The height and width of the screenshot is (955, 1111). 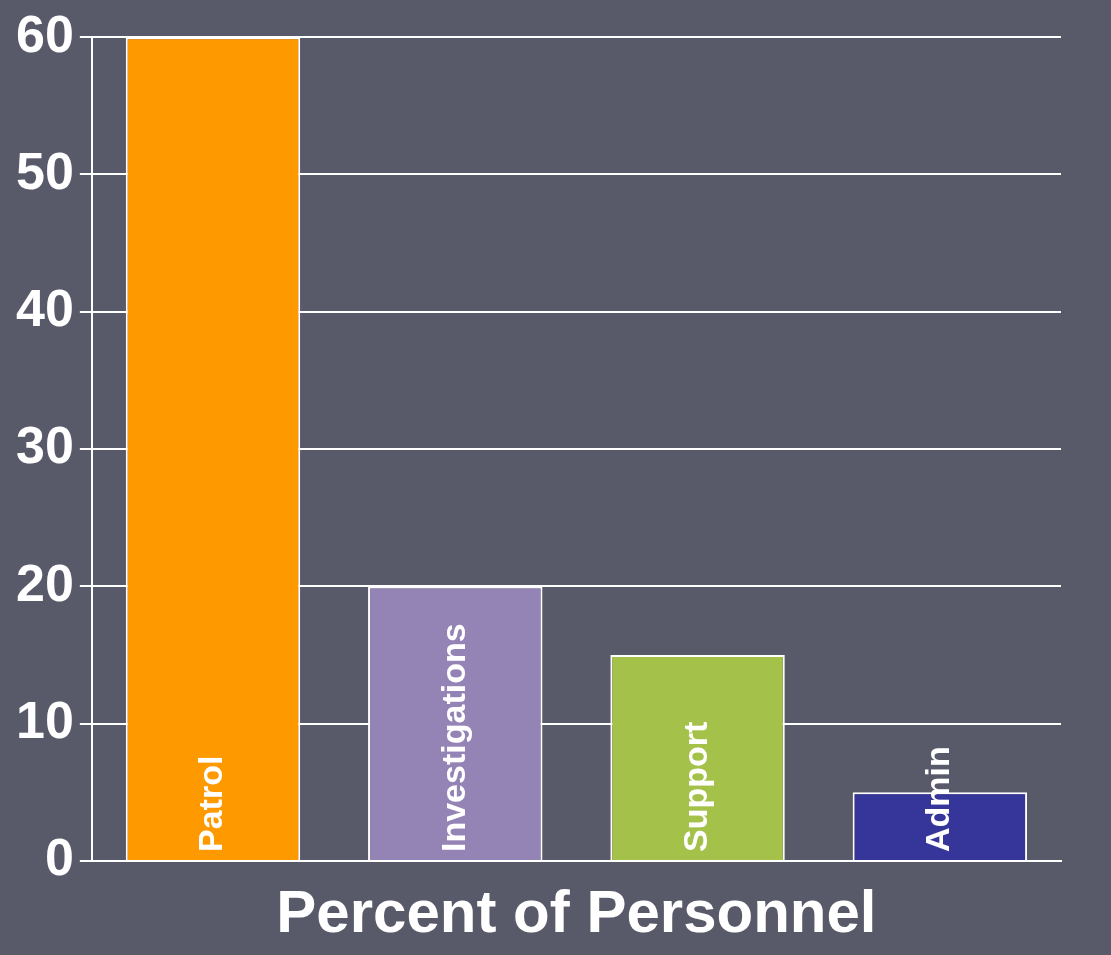 I want to click on x-tick-label: Patrol, so click(x=210, y=803).